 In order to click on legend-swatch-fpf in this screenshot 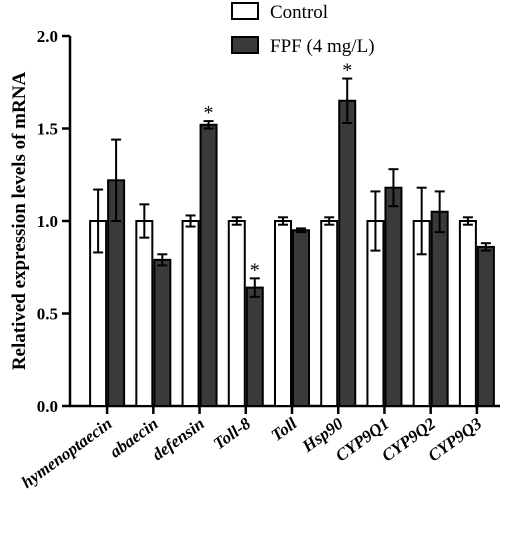, I will do `click(245, 45)`.